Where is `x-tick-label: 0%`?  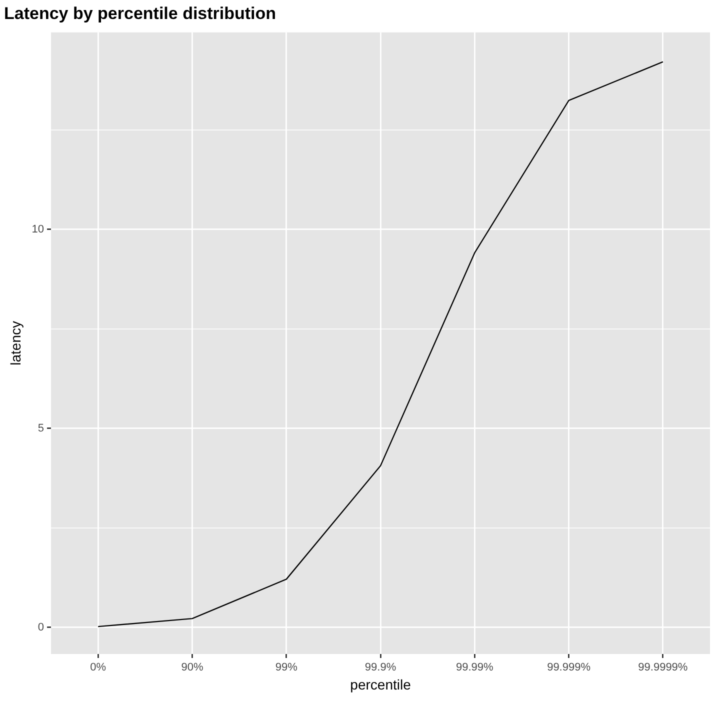
x-tick-label: 0% is located at coordinates (98, 668).